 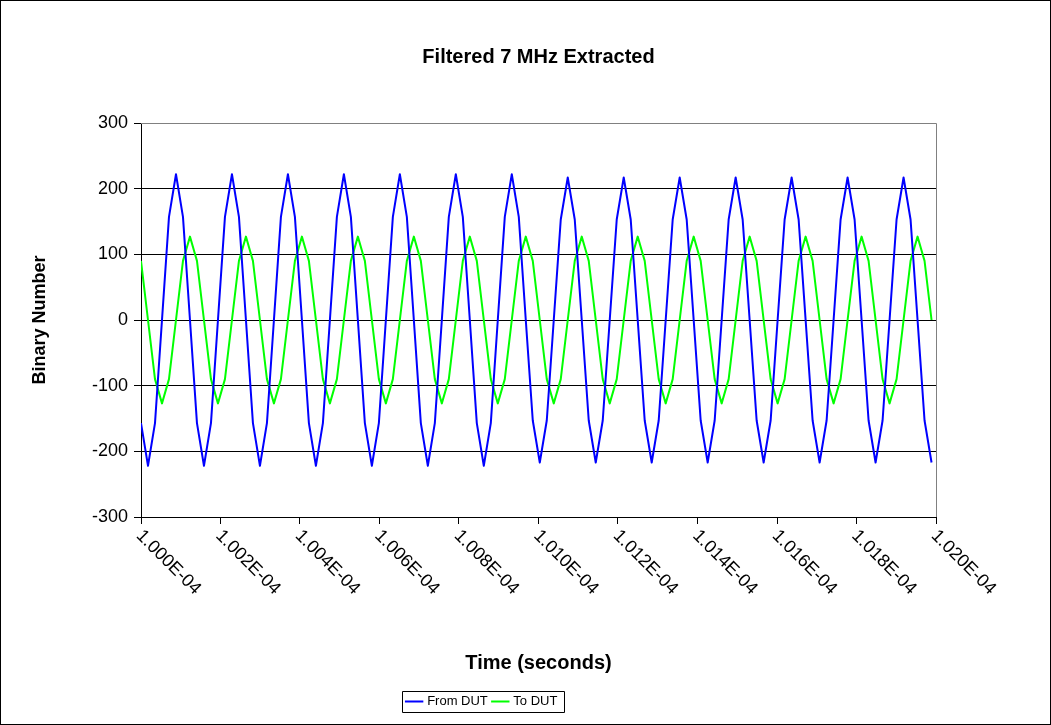 I want to click on y-tick-label: -100, so click(x=109, y=384).